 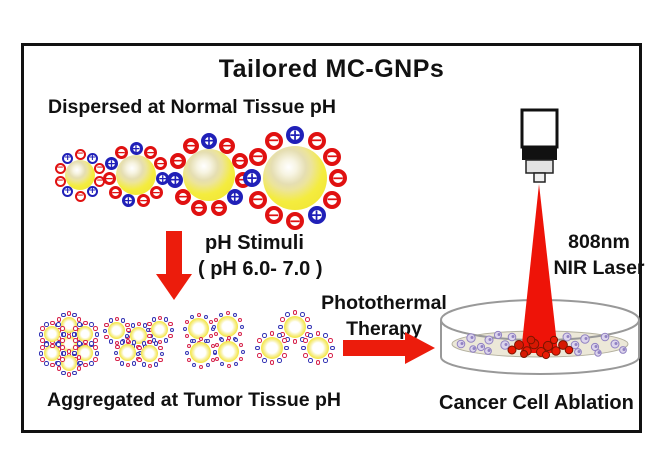 I want to click on laser-nozzle, so click(x=539, y=177).